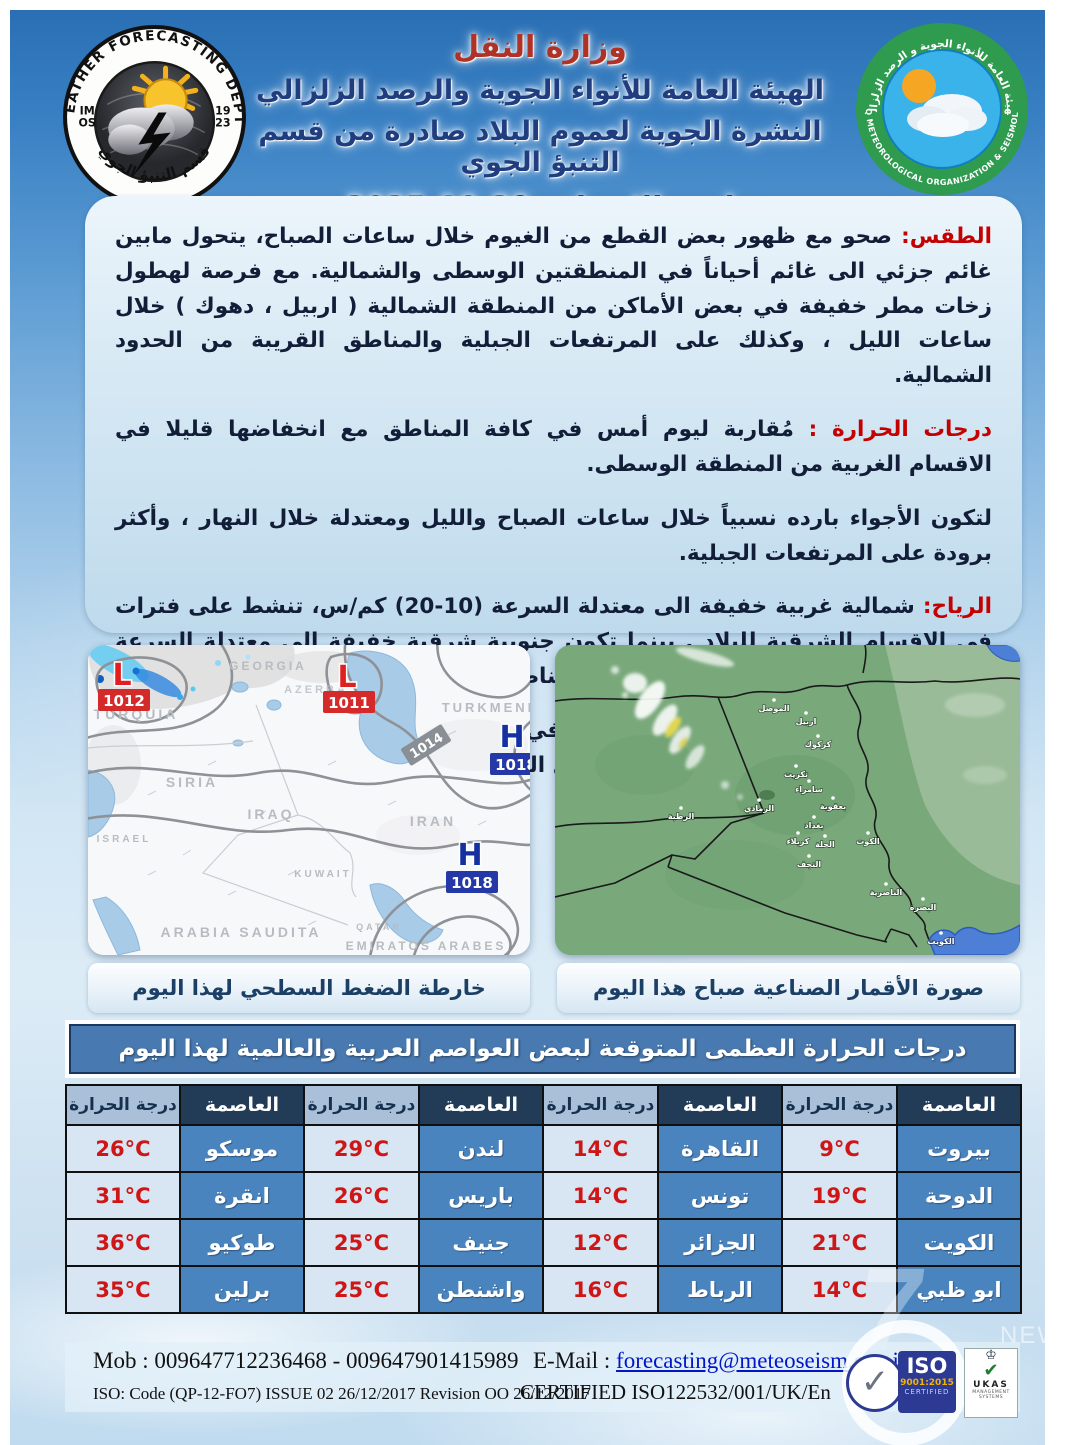  What do you see at coordinates (192, 782) in the screenshot?
I see `country-label: SIRIA` at bounding box center [192, 782].